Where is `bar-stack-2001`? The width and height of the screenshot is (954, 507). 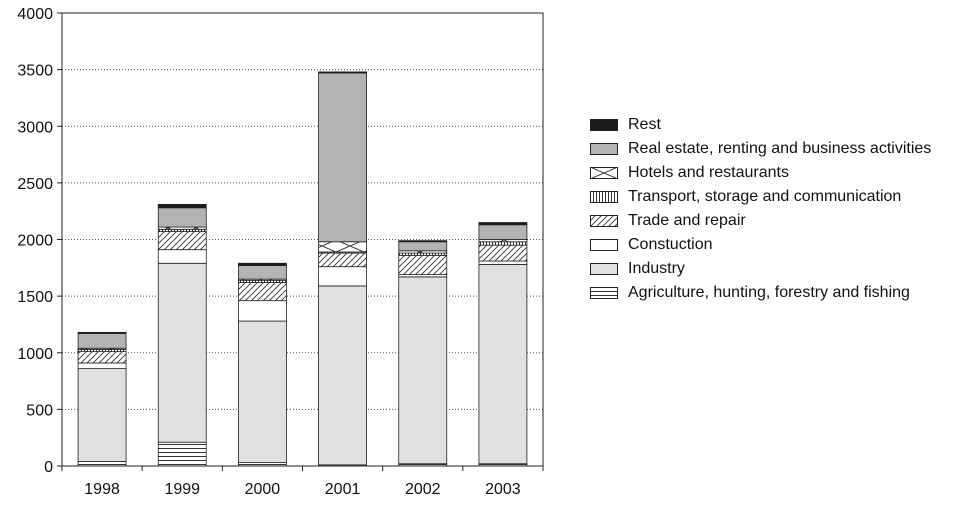 bar-stack-2001 is located at coordinates (342, 269).